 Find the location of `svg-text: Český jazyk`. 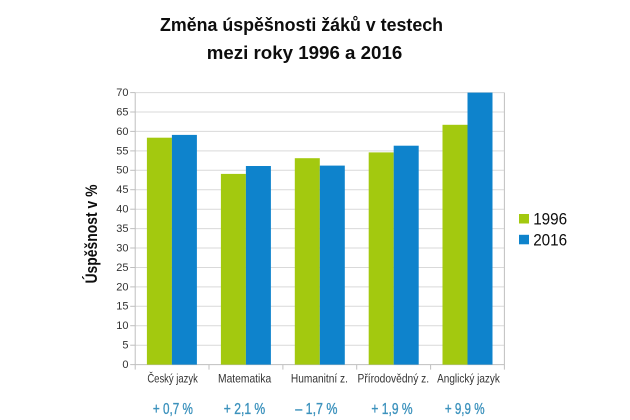

svg-text: Český jazyk is located at coordinates (172, 377).